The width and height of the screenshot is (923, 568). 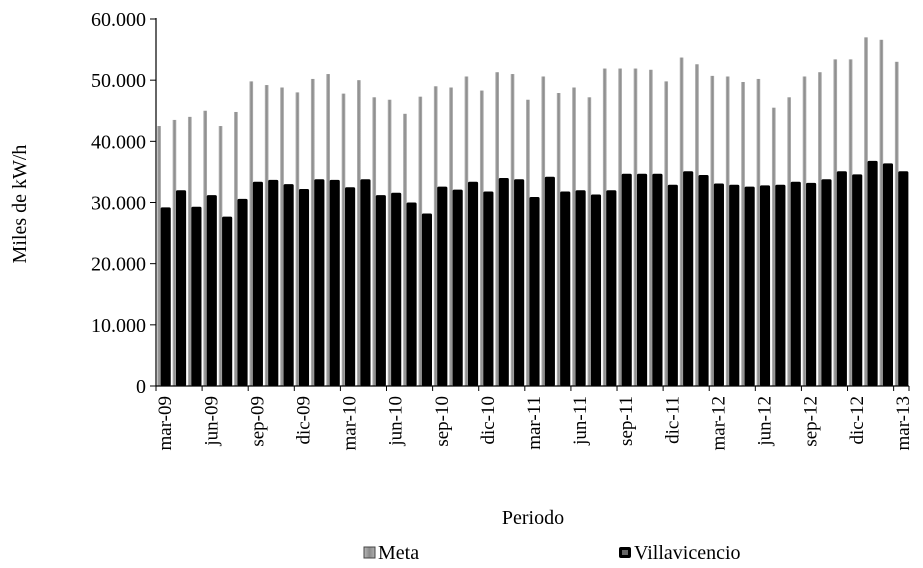 I want to click on y-tick-label: 10.000, so click(x=118, y=326).